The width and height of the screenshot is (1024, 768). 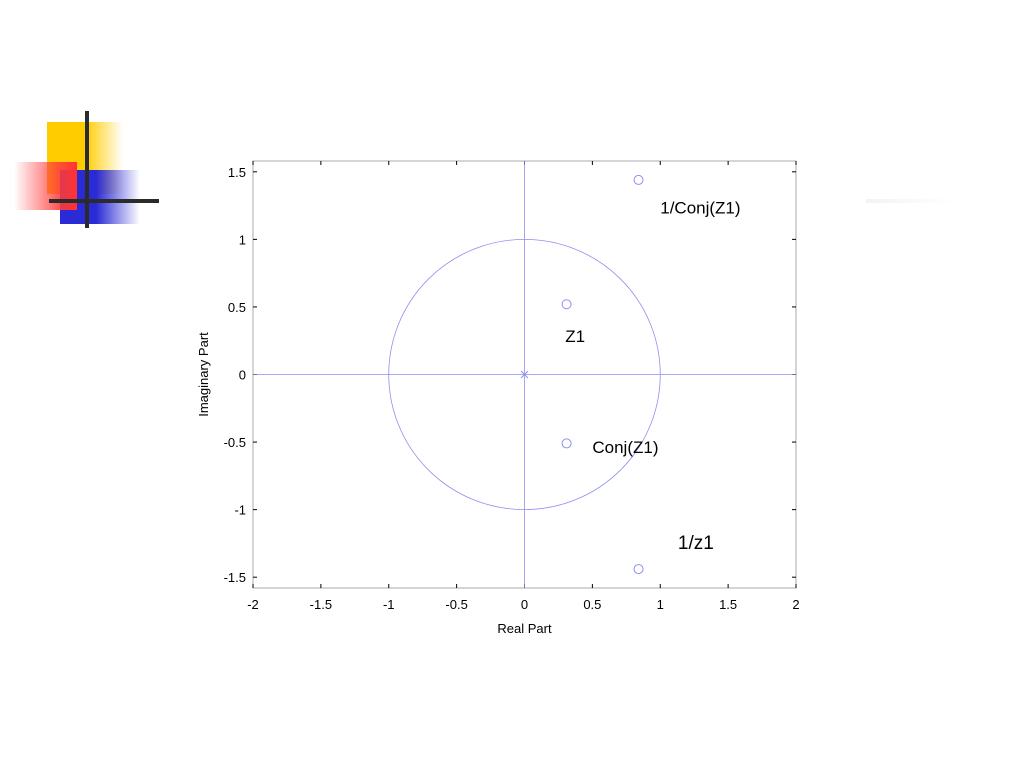 What do you see at coordinates (253, 604) in the screenshot?
I see `x-tick-label: -2` at bounding box center [253, 604].